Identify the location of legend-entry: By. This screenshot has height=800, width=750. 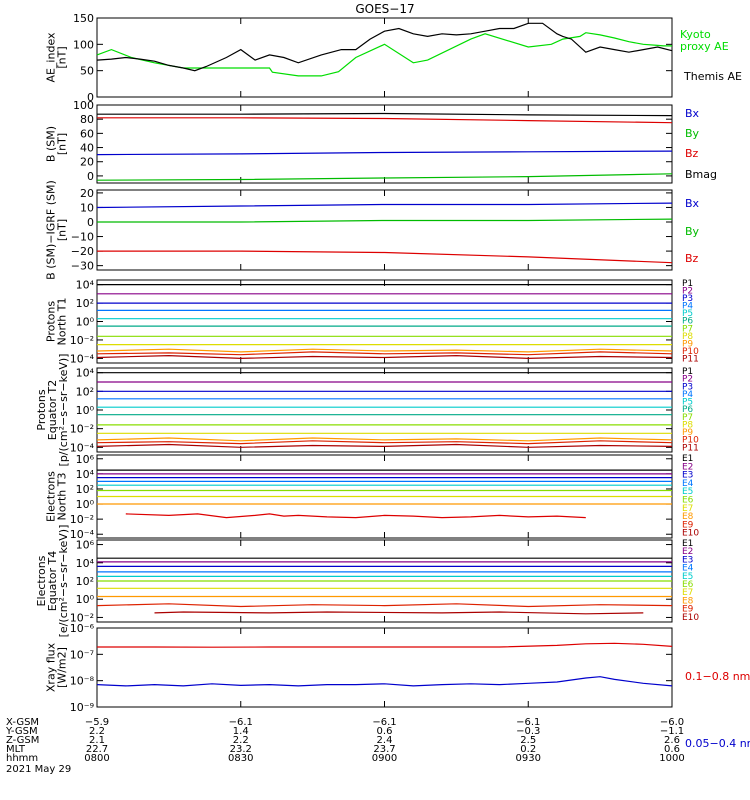
(692, 133).